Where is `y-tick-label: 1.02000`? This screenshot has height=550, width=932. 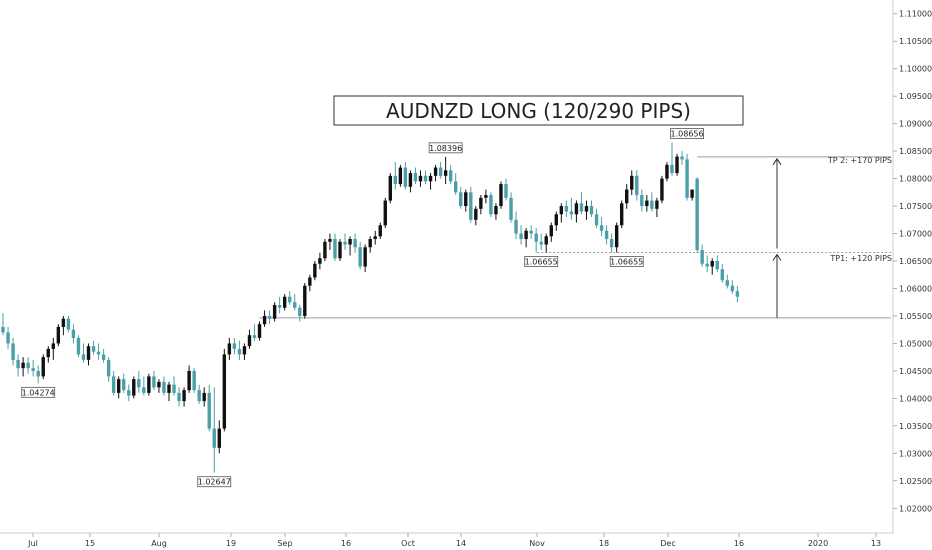
y-tick-label: 1.02000 is located at coordinates (915, 508).